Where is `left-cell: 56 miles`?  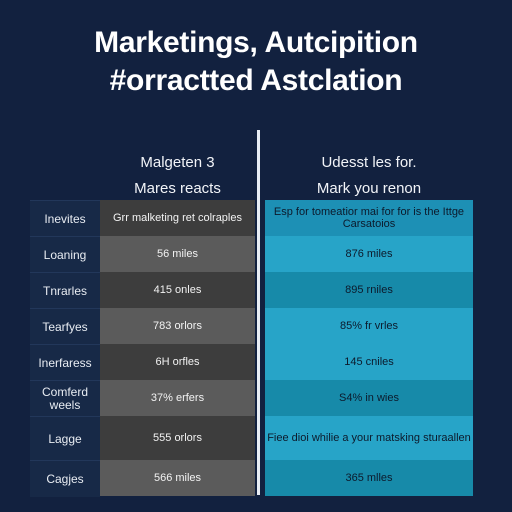 left-cell: 56 miles is located at coordinates (177, 254).